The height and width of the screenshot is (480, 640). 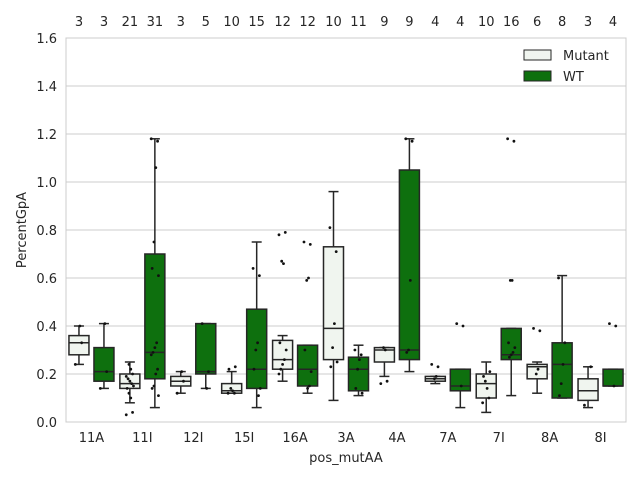 I want to click on legend-label-wt: WT, so click(x=573, y=77).